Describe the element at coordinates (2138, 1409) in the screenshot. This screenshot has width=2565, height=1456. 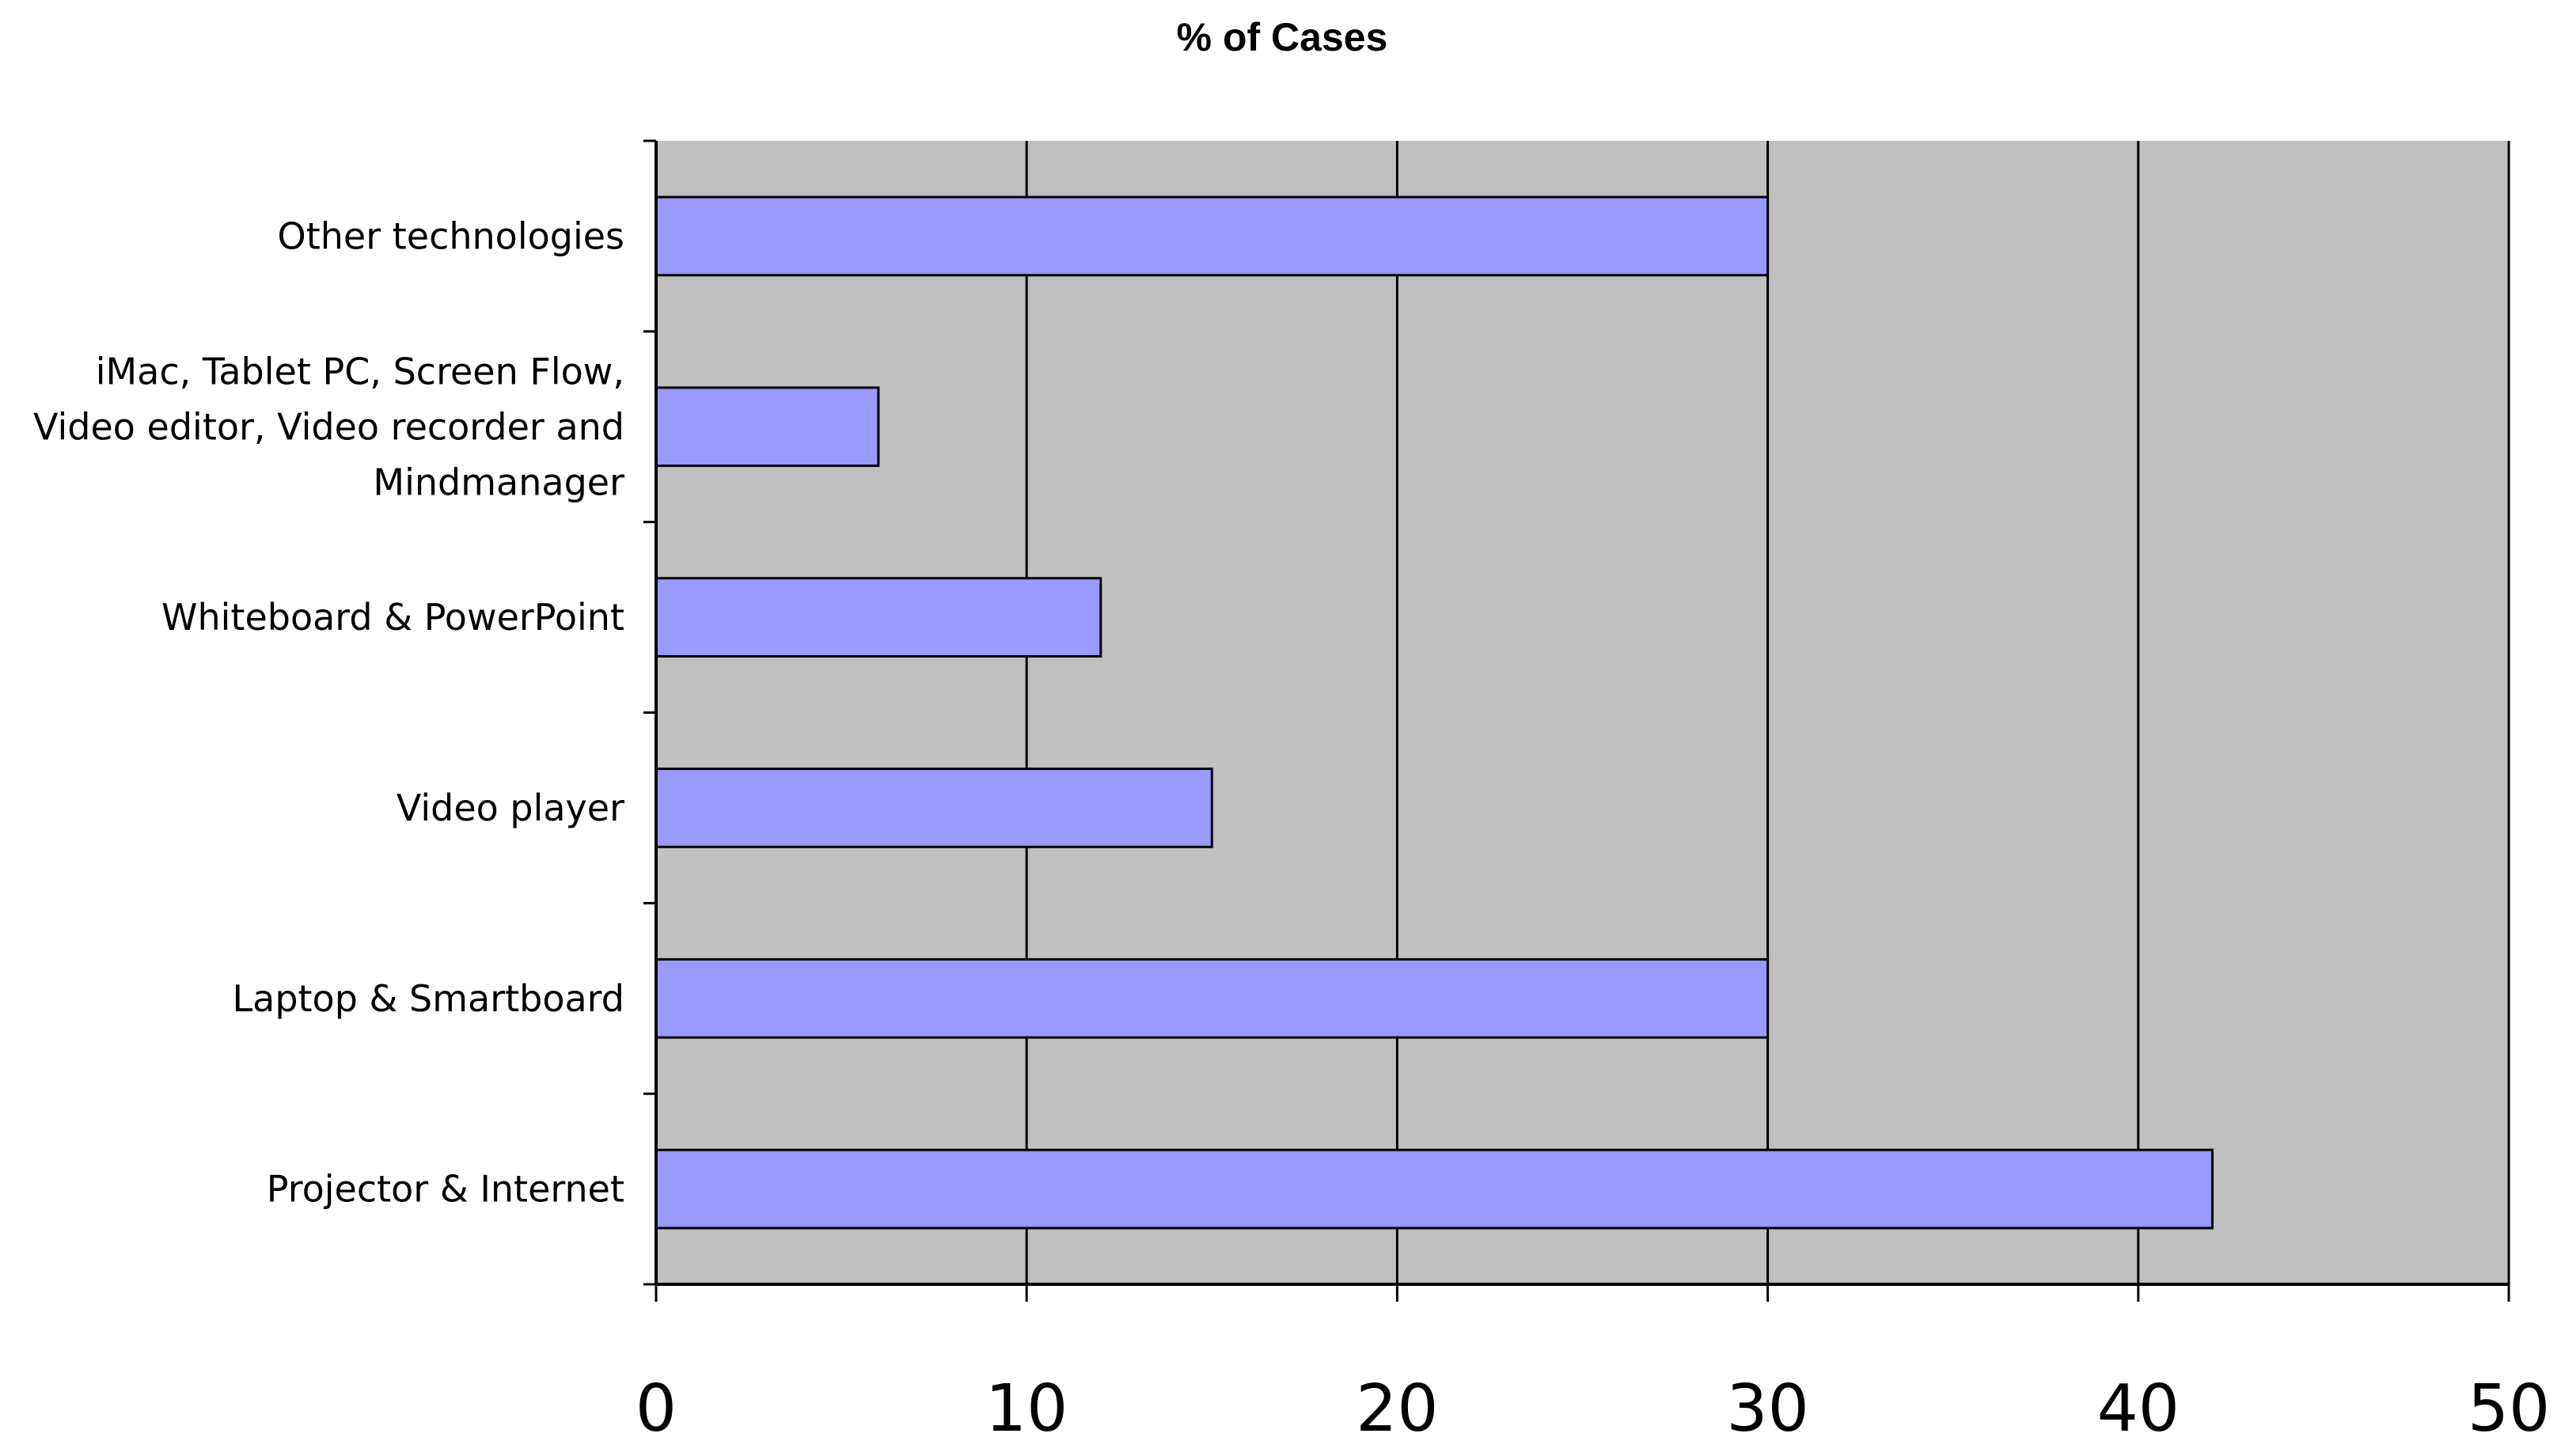
I see `x-tick-label: 40` at that location.